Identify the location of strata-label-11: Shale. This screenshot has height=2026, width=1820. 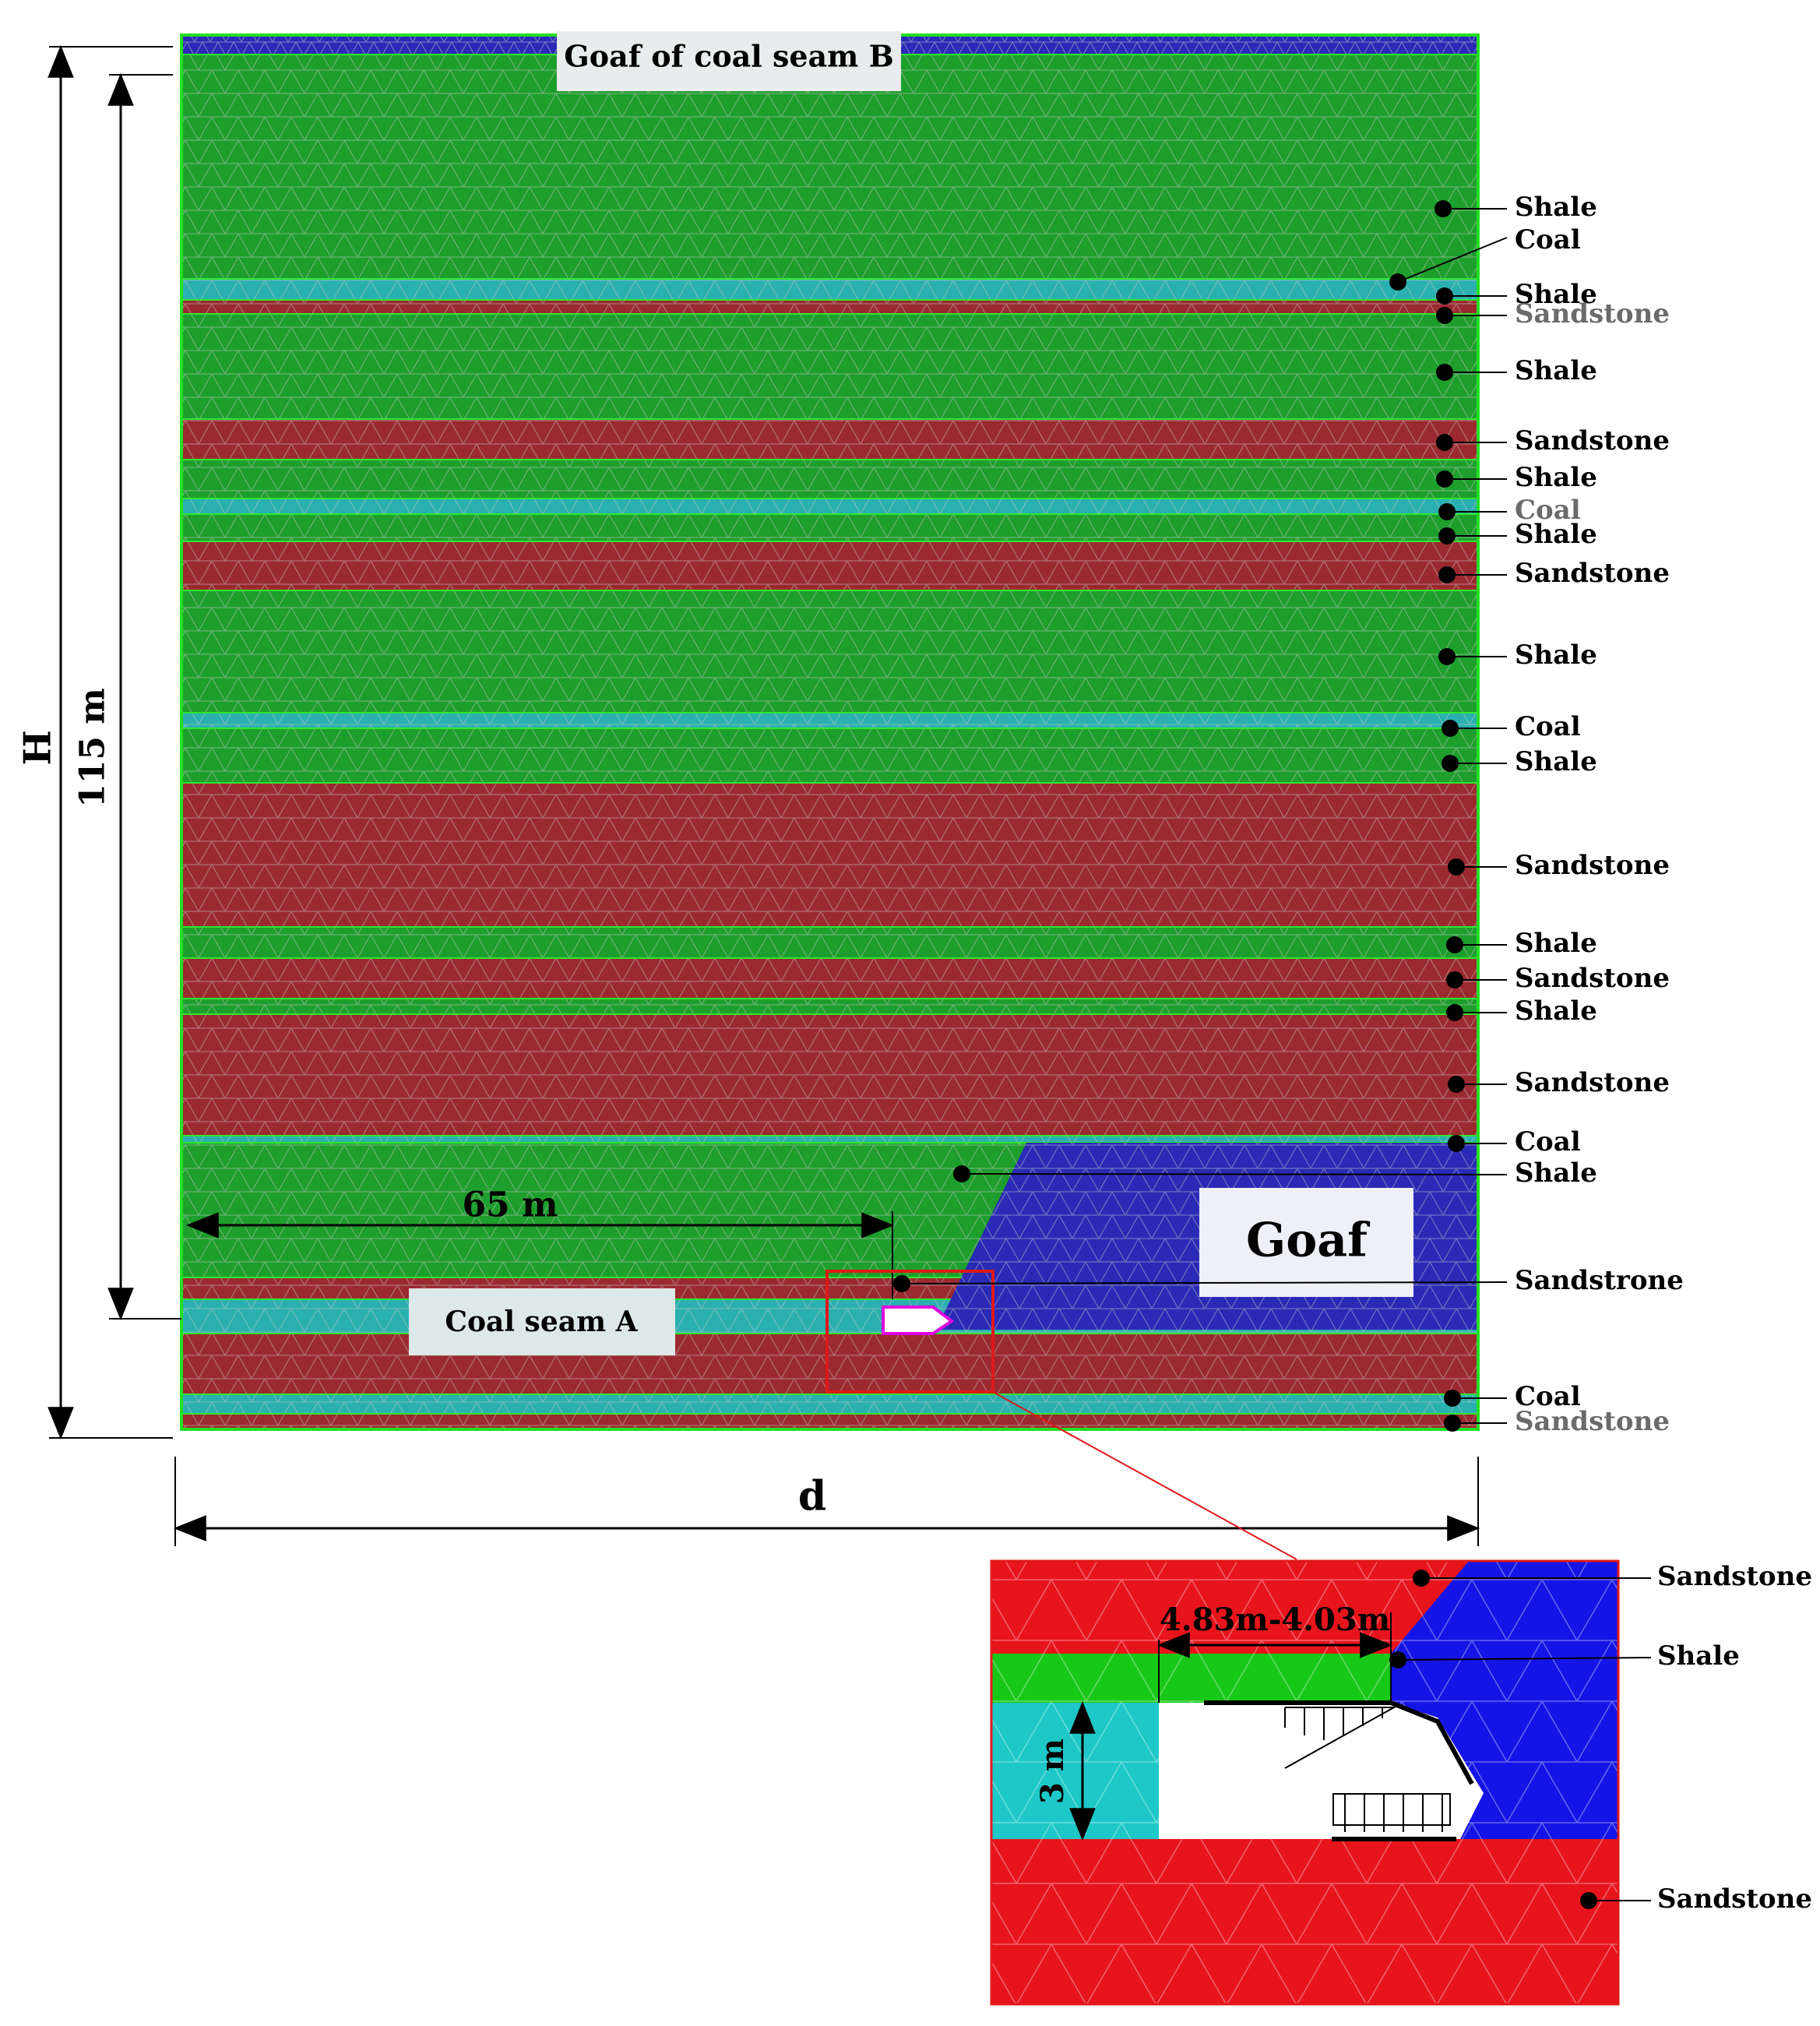
(1518, 655).